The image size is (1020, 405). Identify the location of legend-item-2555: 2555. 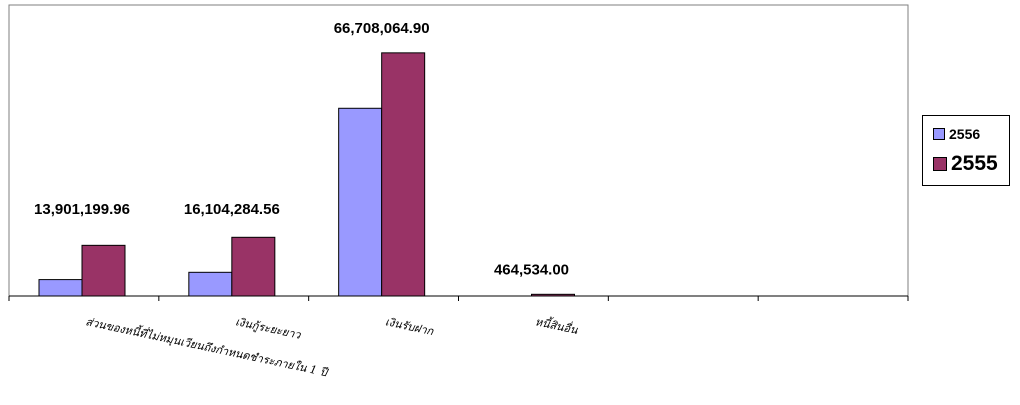
(965, 164).